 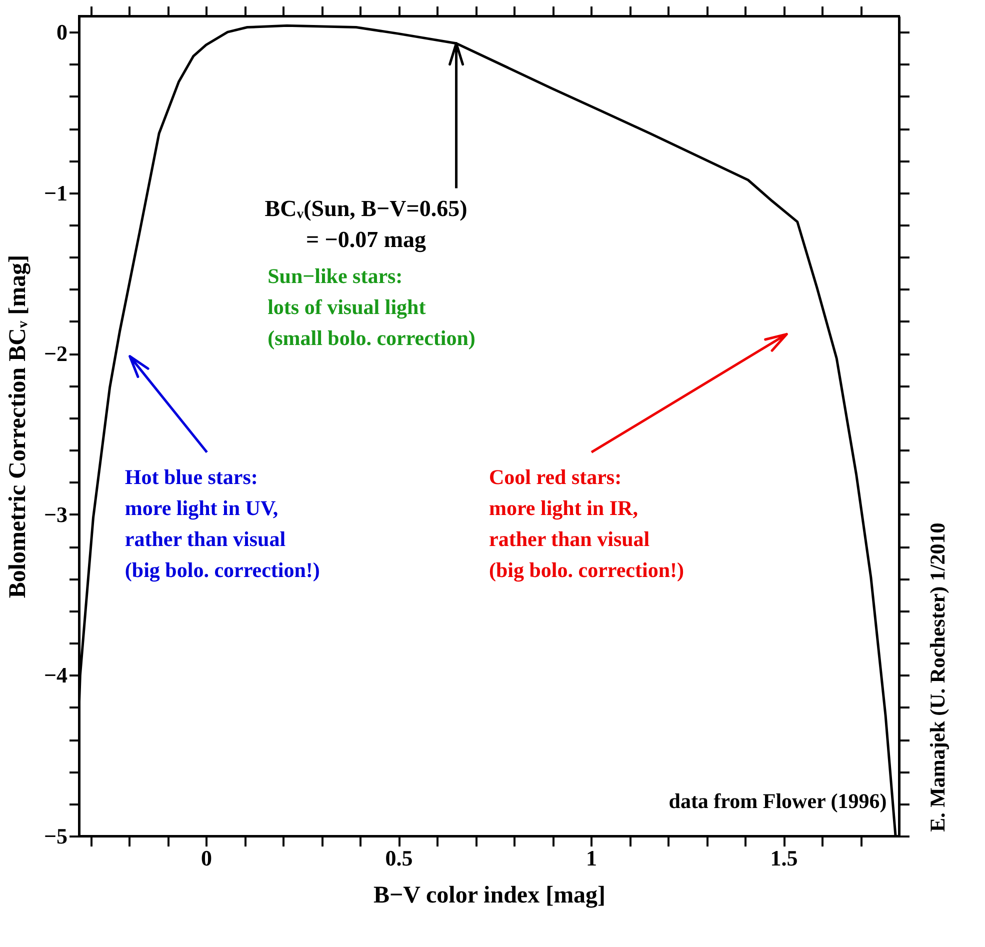 I want to click on annotation: data from Flower (1996), so click(x=777, y=800).